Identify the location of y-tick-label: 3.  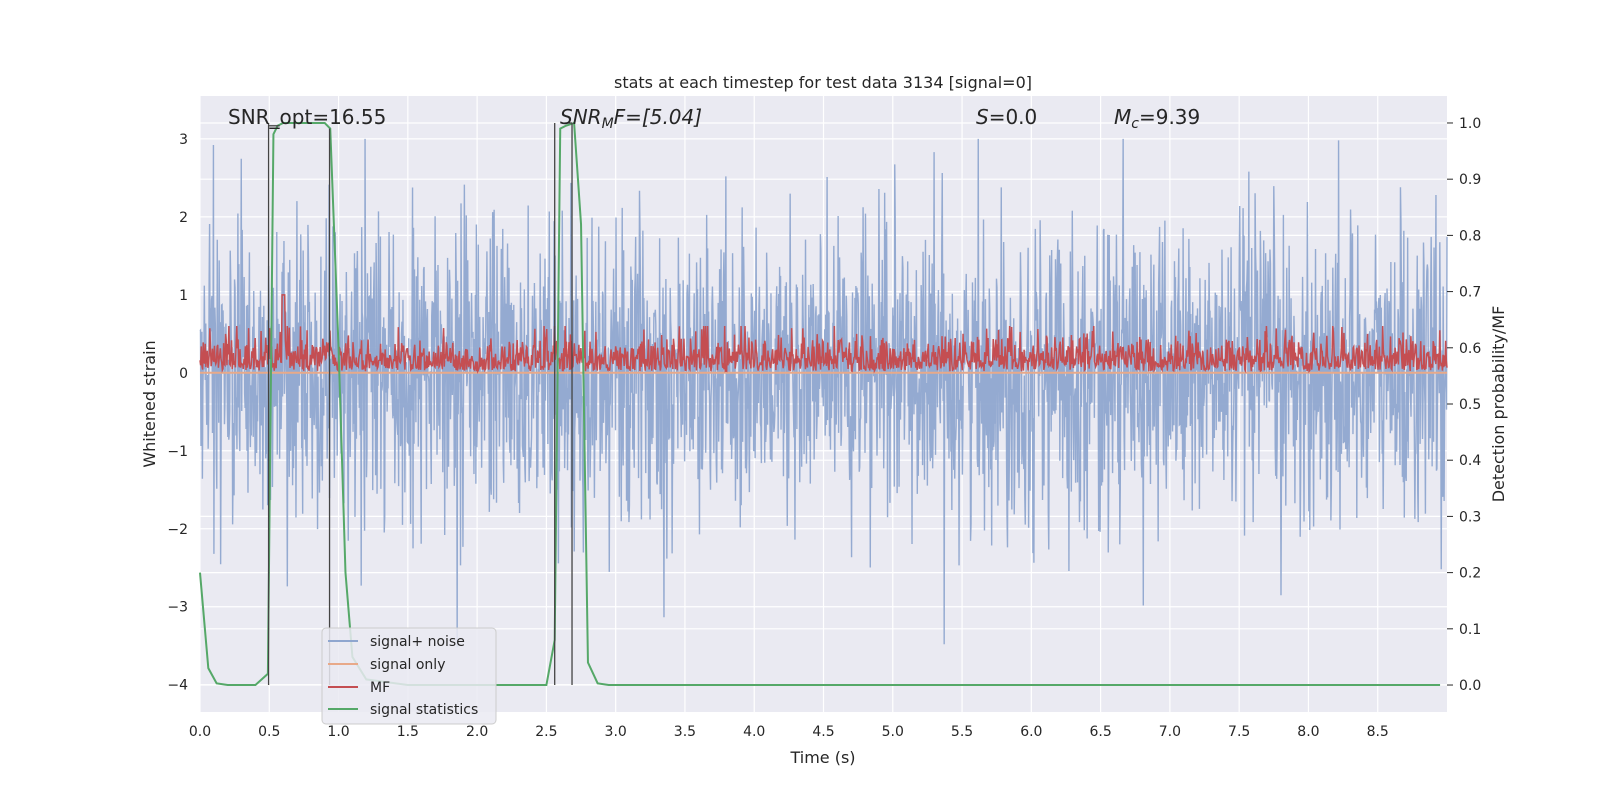
(183, 140).